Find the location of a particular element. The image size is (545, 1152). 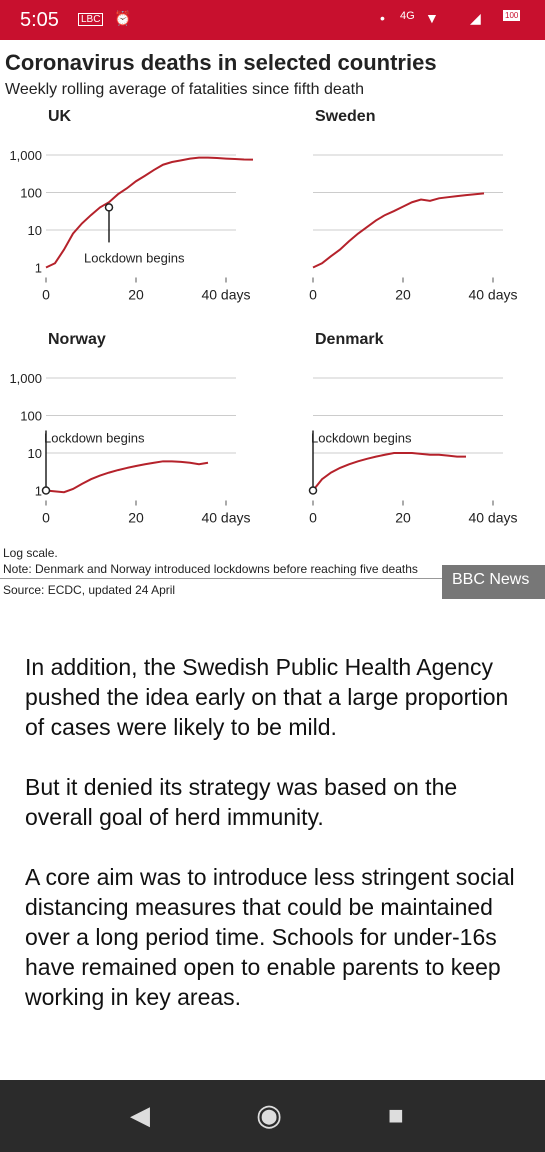

source-note: Source: ECDC, updated 24 April is located at coordinates (89, 590).